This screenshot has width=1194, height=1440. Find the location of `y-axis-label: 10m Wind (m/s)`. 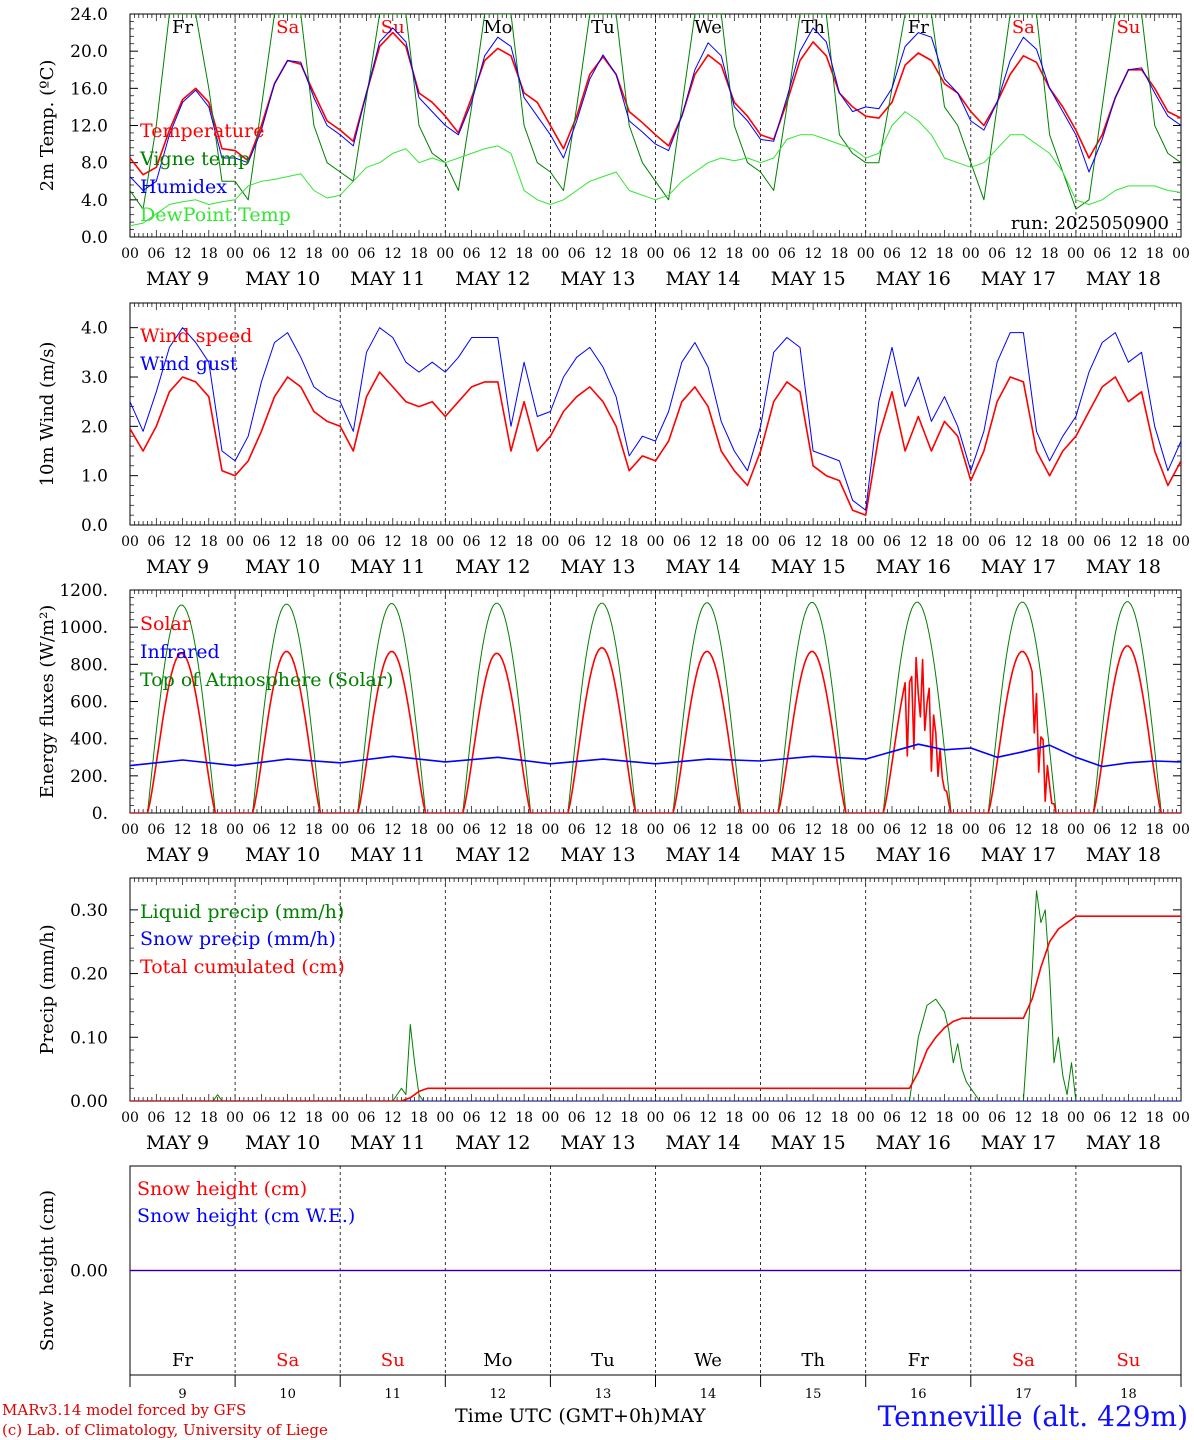

y-axis-label: 10m Wind (m/s) is located at coordinates (47, 414).